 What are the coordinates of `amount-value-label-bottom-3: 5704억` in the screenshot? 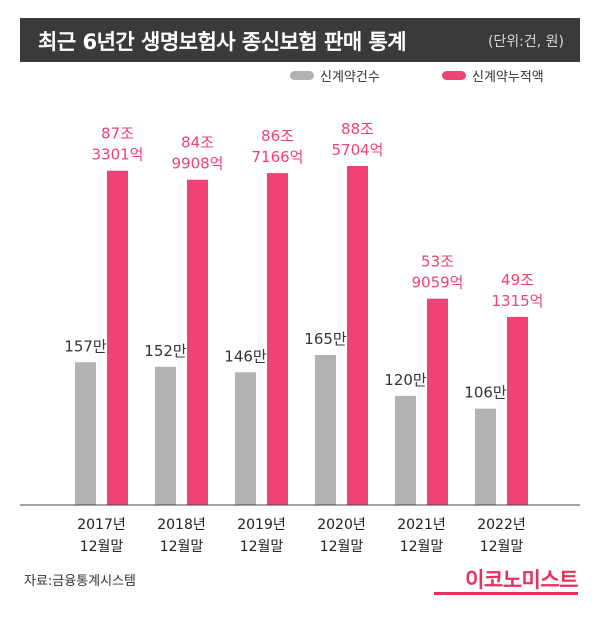 It's located at (358, 150).